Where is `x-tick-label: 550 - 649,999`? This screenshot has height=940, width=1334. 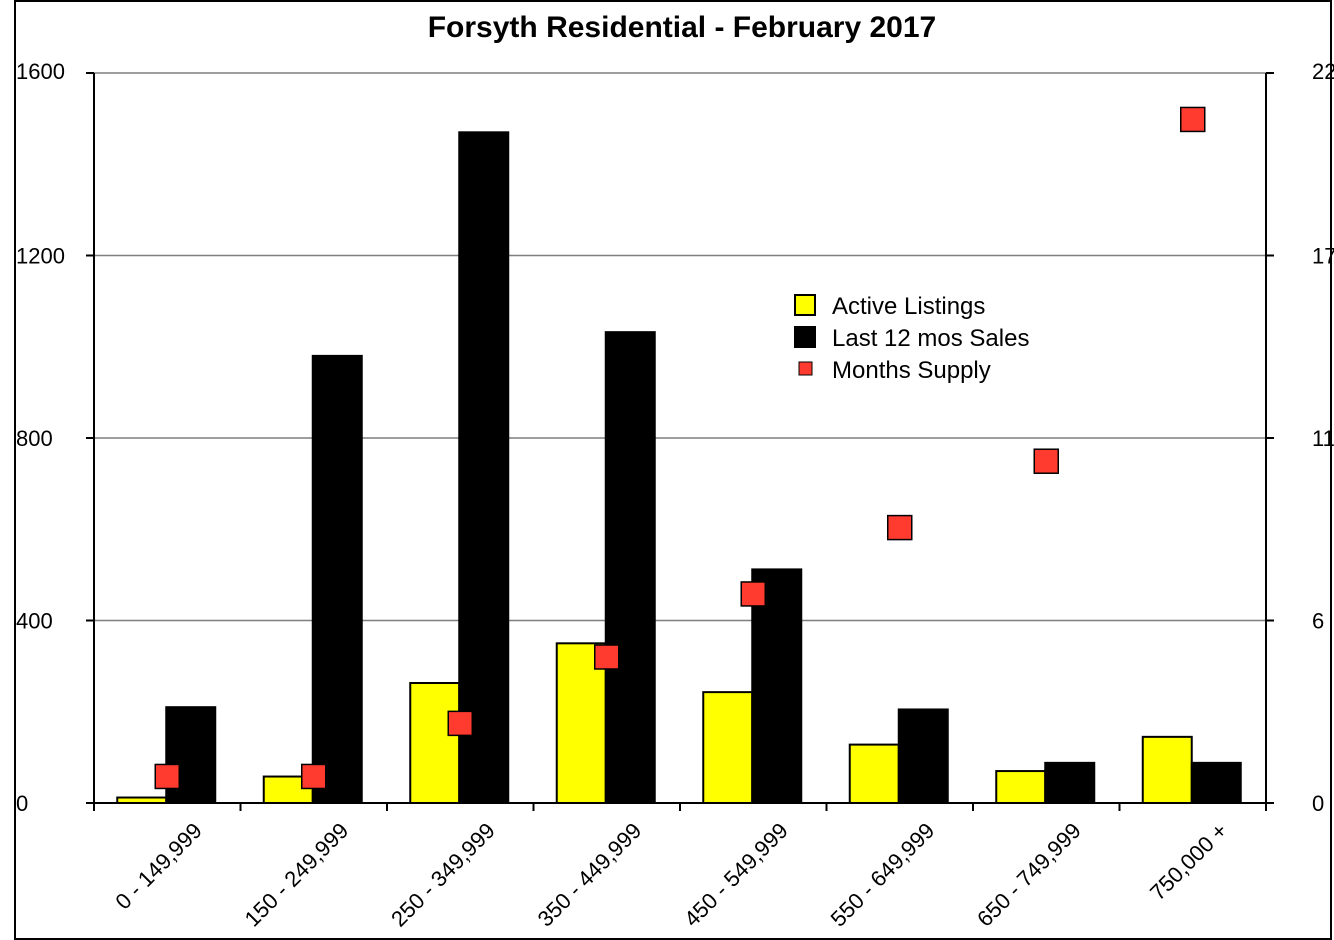
x-tick-label: 550 - 649,999 is located at coordinates (883, 873).